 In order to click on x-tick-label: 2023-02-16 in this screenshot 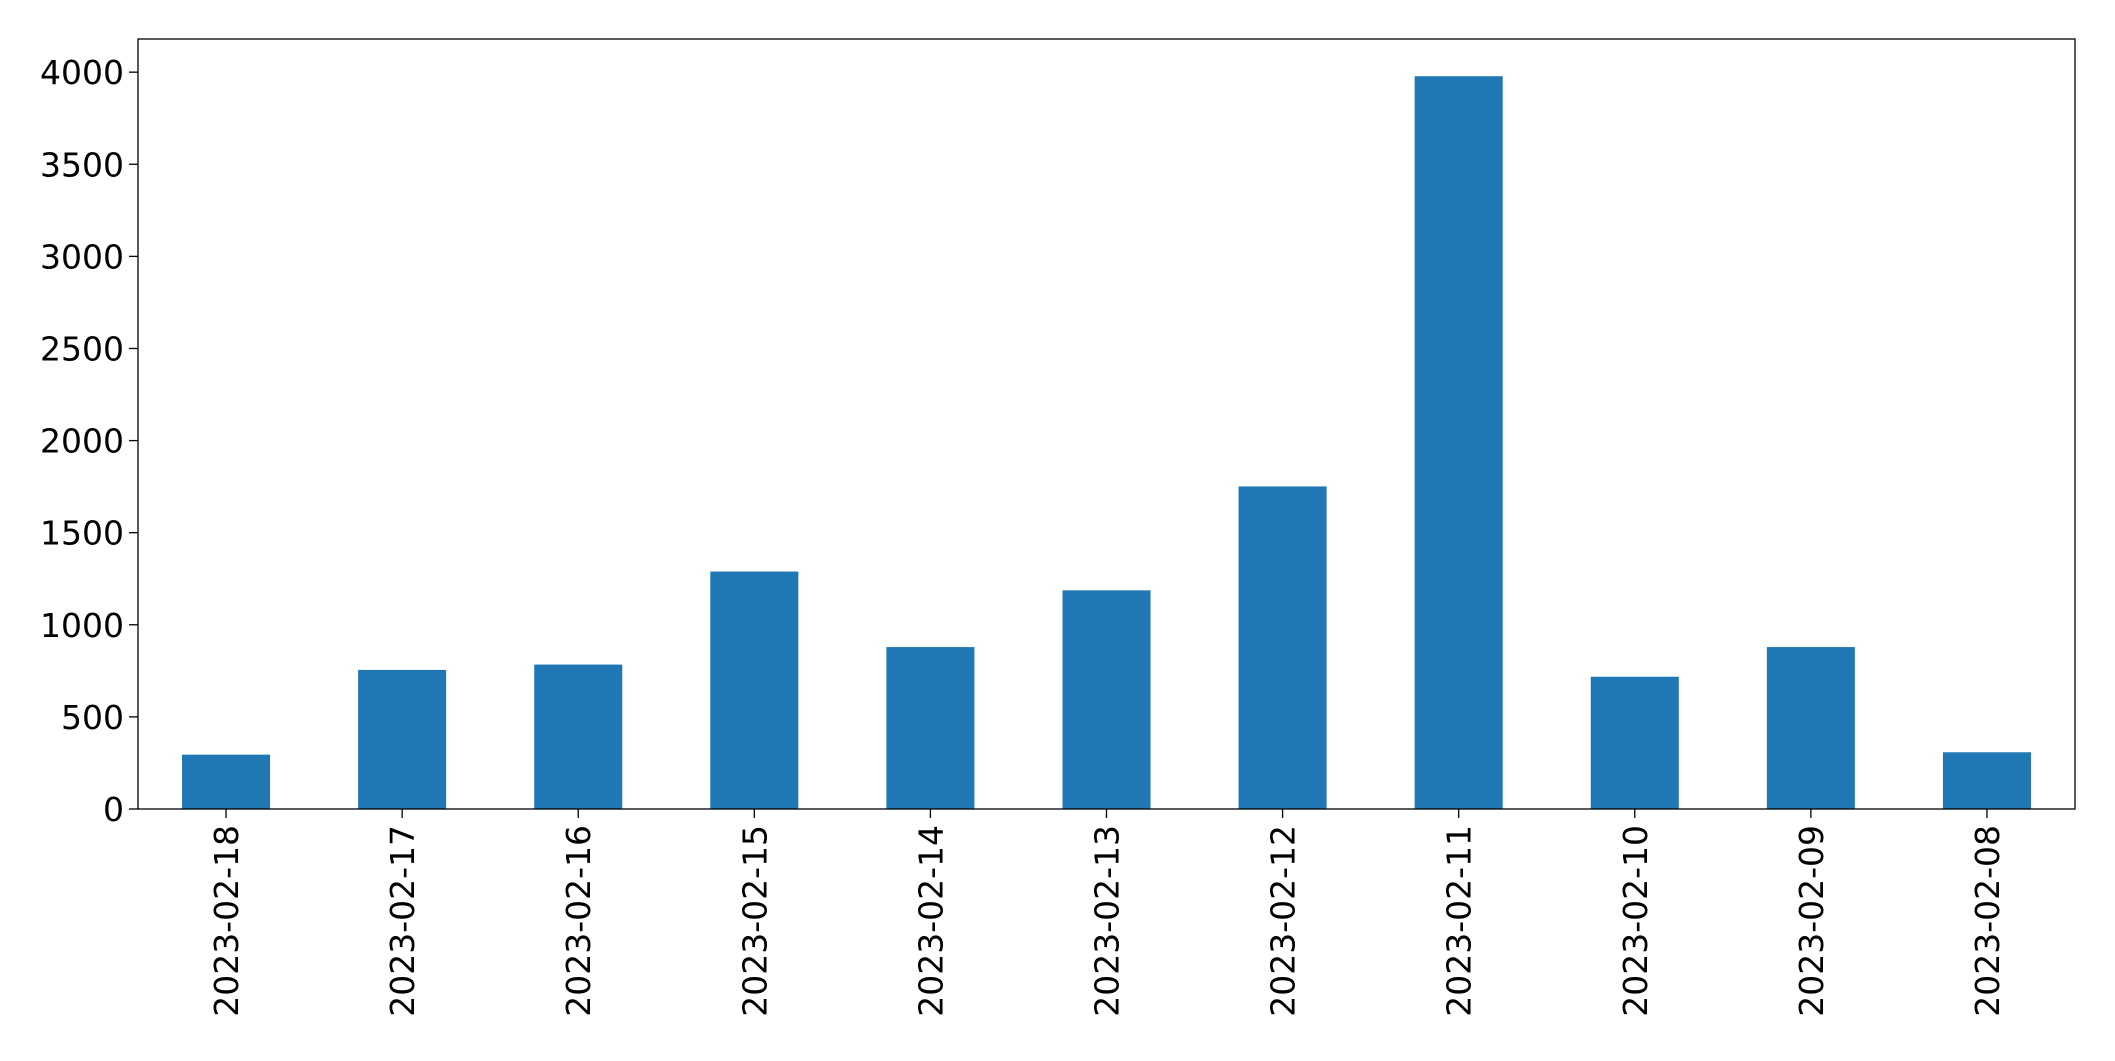, I will do `click(578, 921)`.